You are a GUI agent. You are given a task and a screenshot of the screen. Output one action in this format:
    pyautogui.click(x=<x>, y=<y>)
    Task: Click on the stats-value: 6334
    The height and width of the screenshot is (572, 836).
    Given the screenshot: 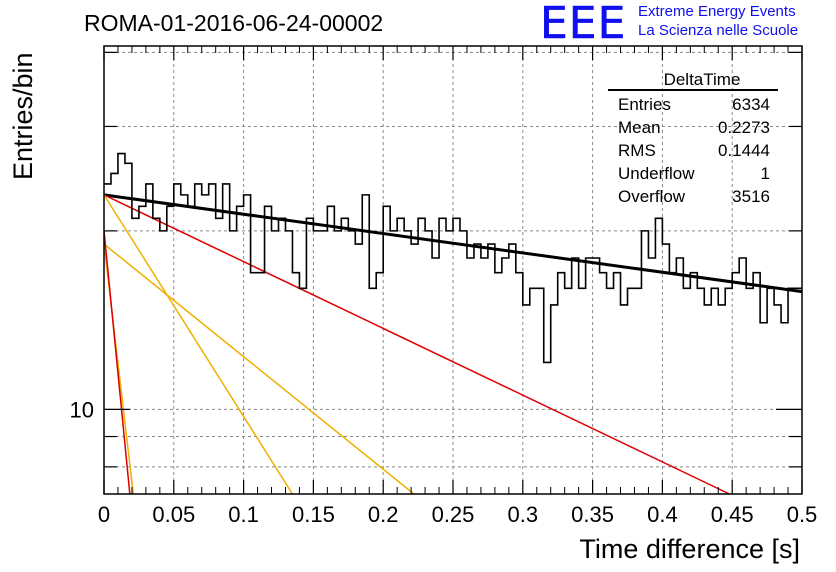 What is the action you would take?
    pyautogui.click(x=751, y=104)
    